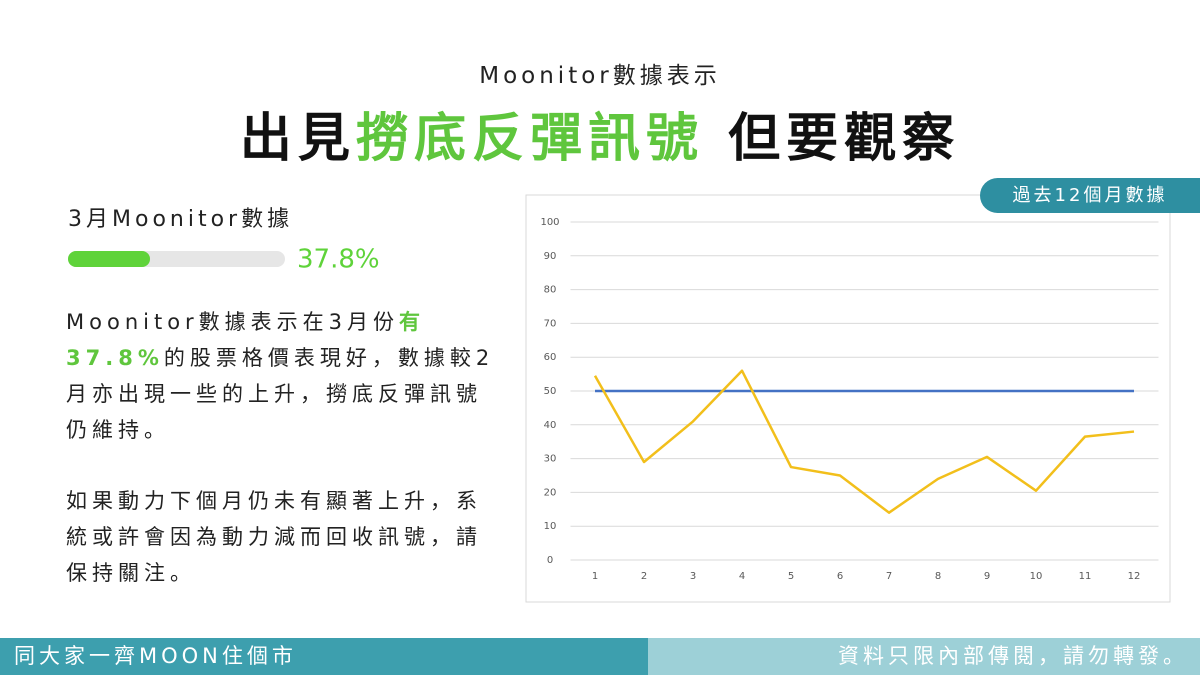  Describe the element at coordinates (550, 459) in the screenshot. I see `y-tick-label: 30` at that location.